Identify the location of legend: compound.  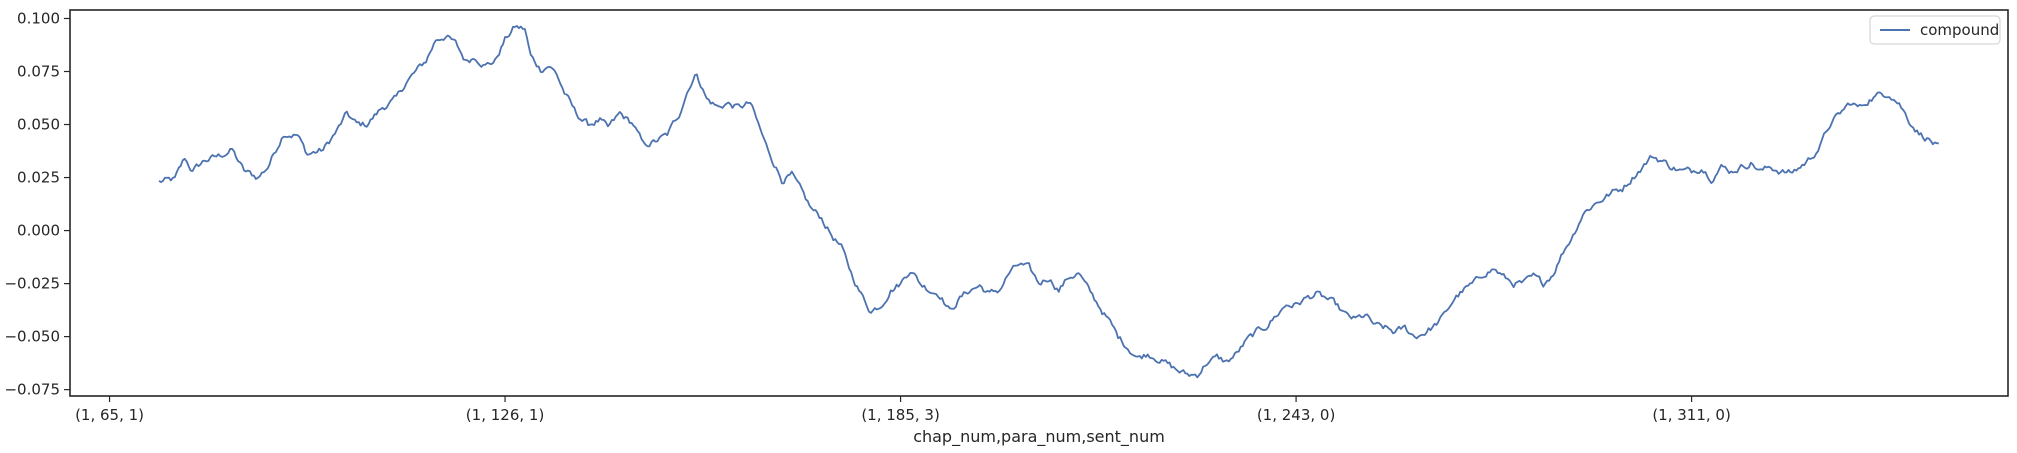
(1935, 30).